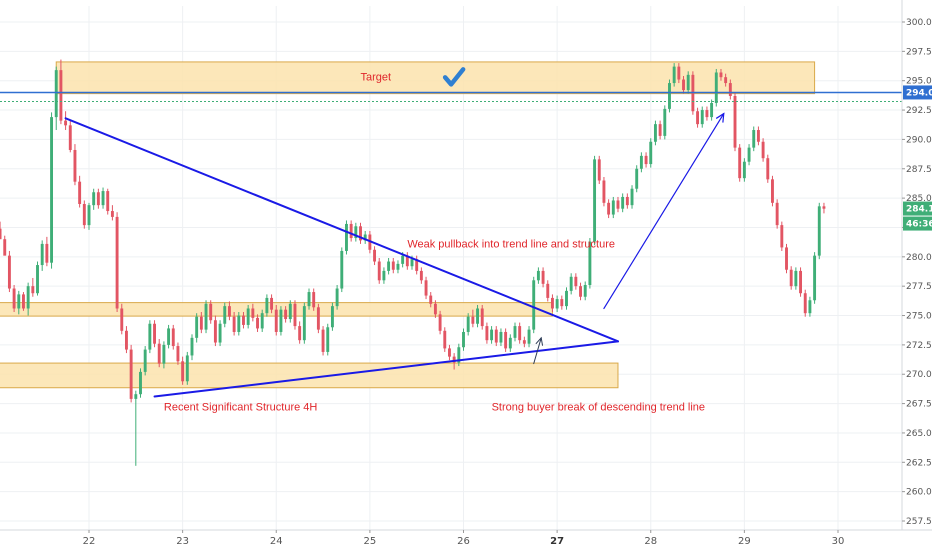  I want to click on price-tick-label: 287.50, so click(919, 170).